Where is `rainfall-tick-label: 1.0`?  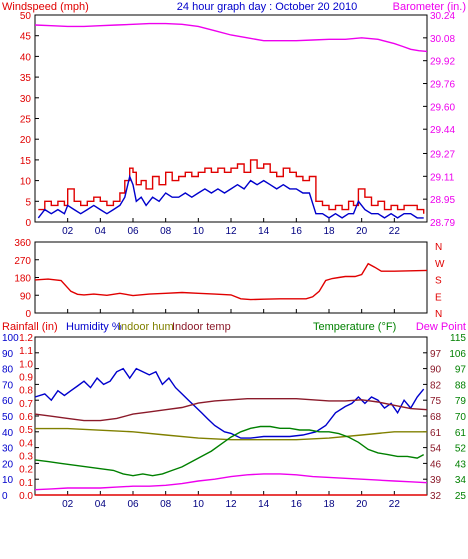 rainfall-tick-label: 1.0 is located at coordinates (26, 364).